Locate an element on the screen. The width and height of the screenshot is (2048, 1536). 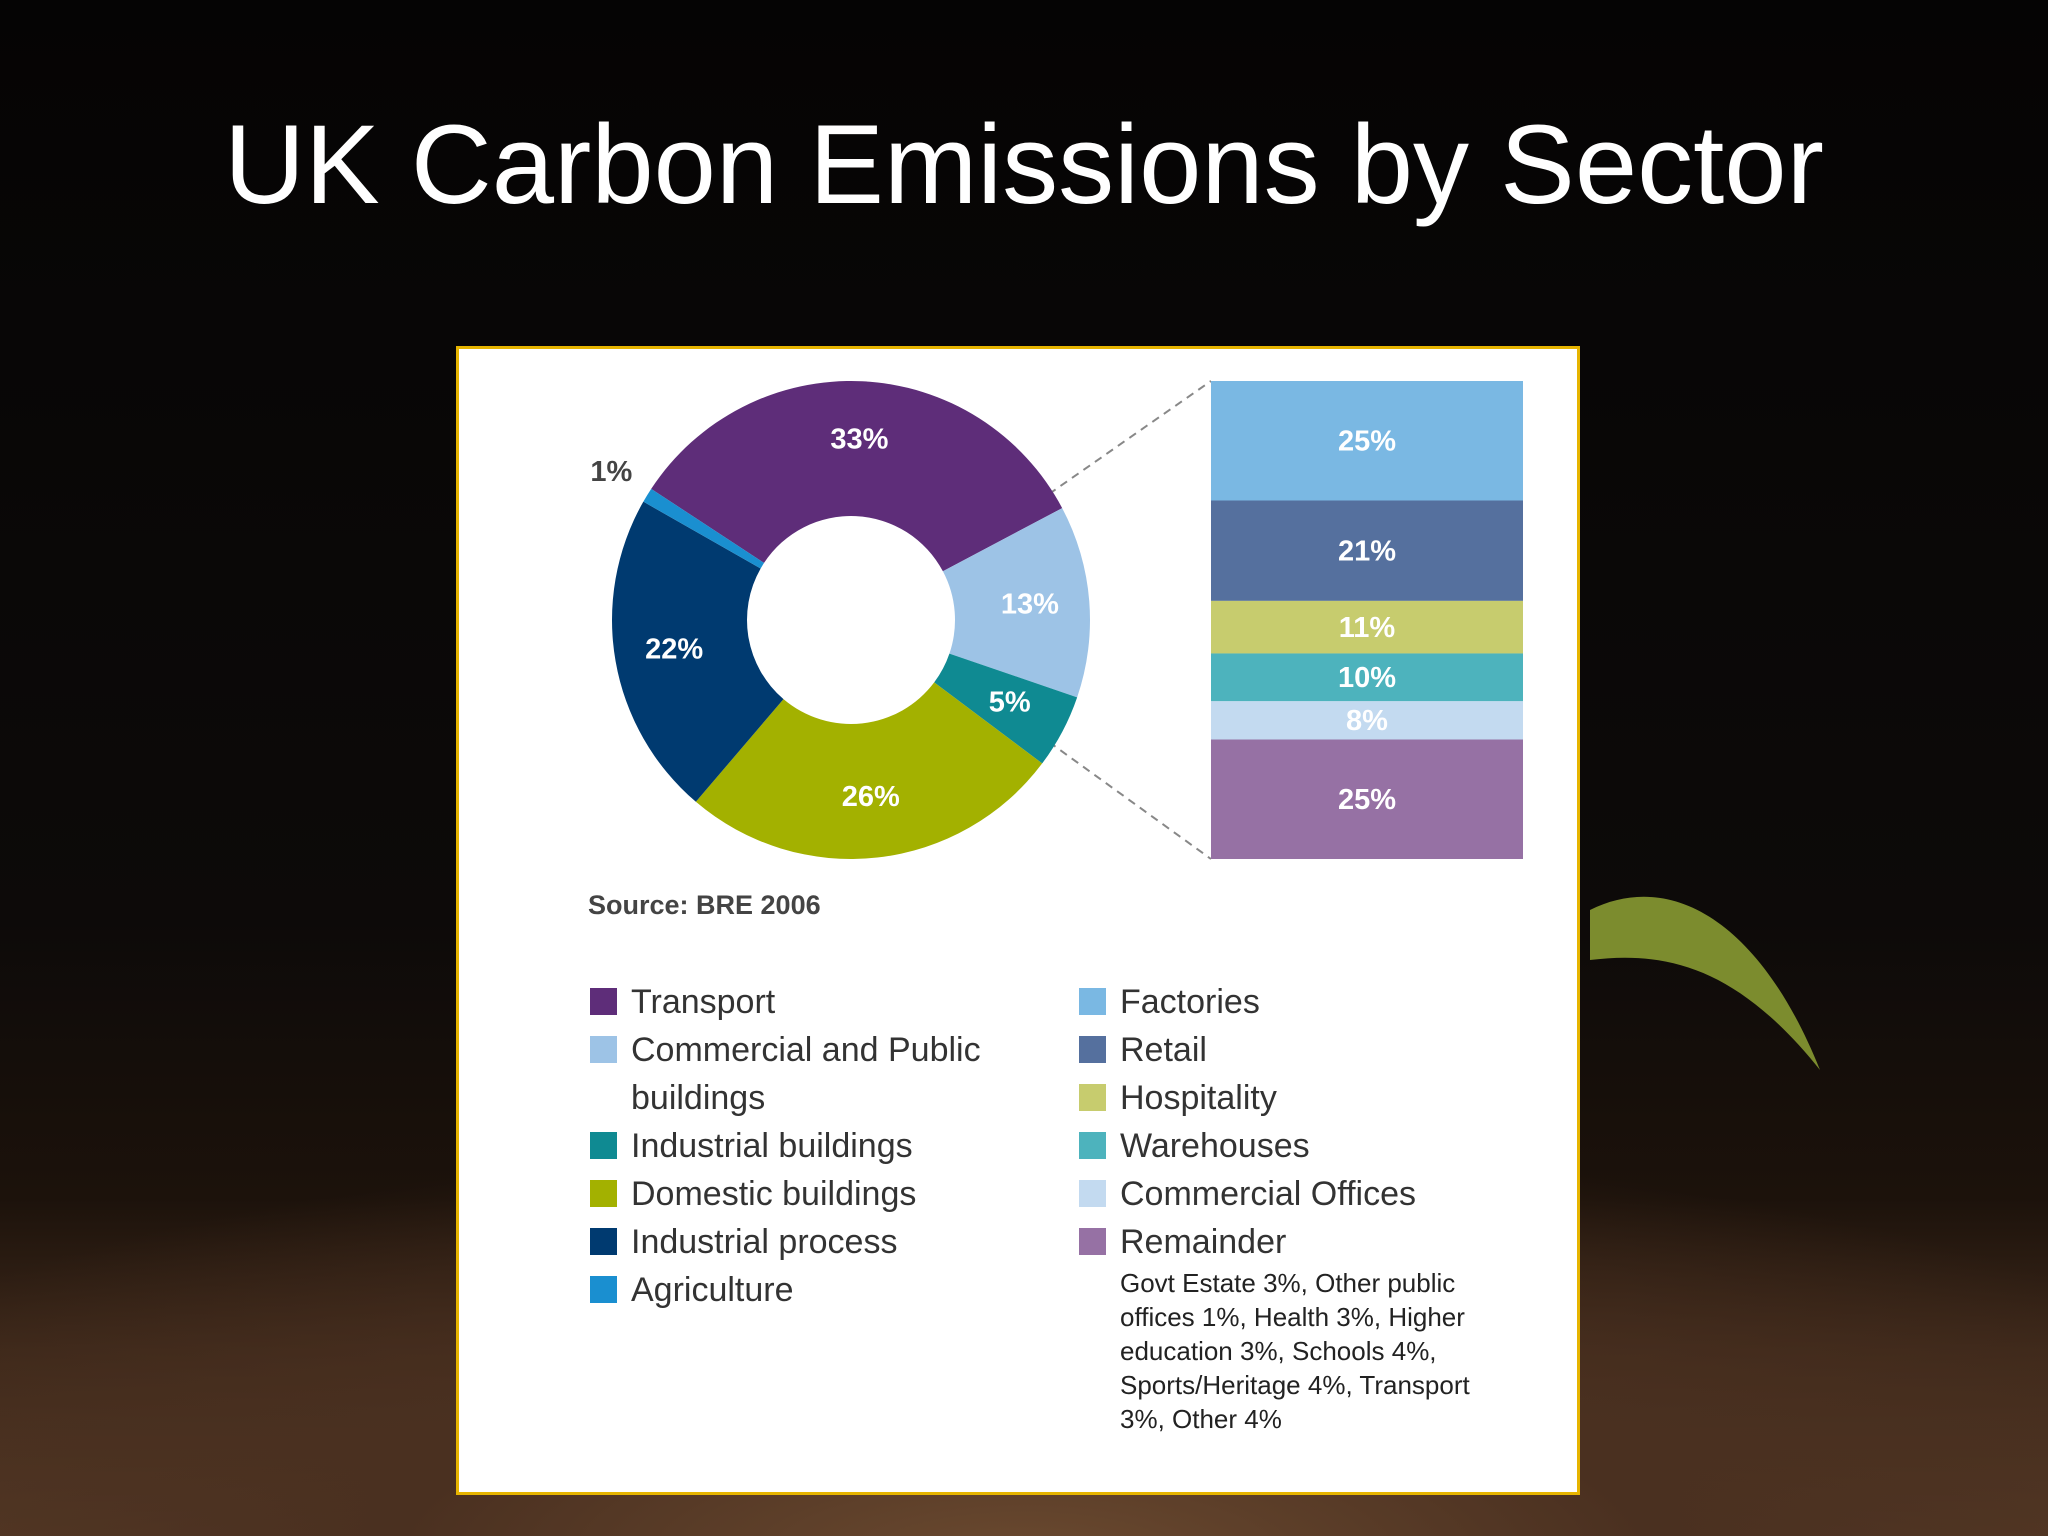
legend-label: Industrial buildings is located at coordinates (772, 1146).